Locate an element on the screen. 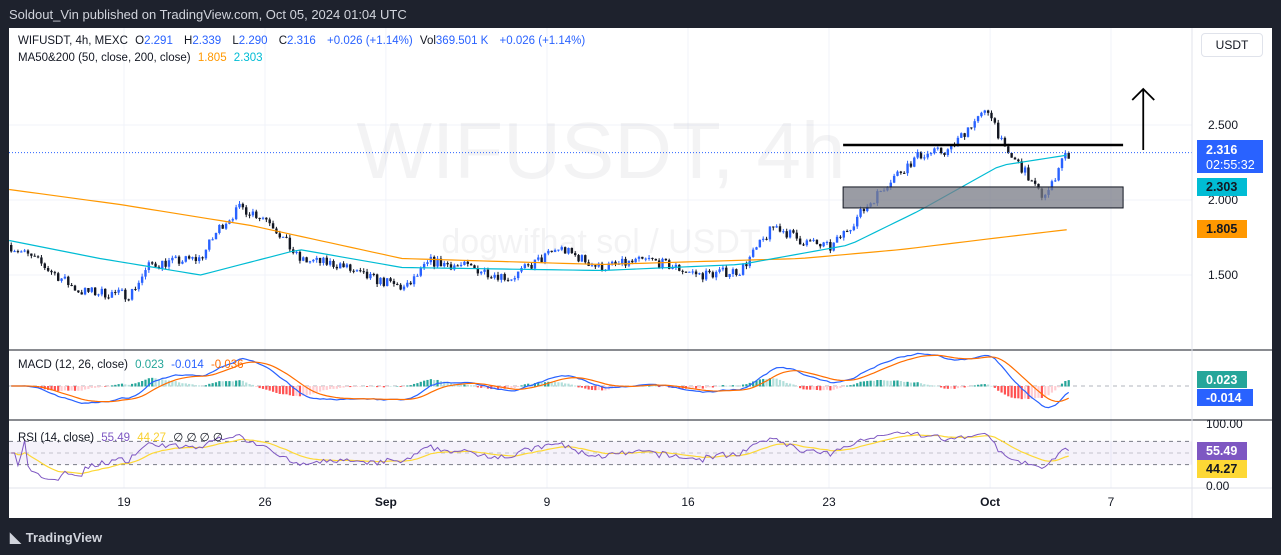 The height and width of the screenshot is (555, 1281). arrow-up-icon is located at coordinates (1143, 118).